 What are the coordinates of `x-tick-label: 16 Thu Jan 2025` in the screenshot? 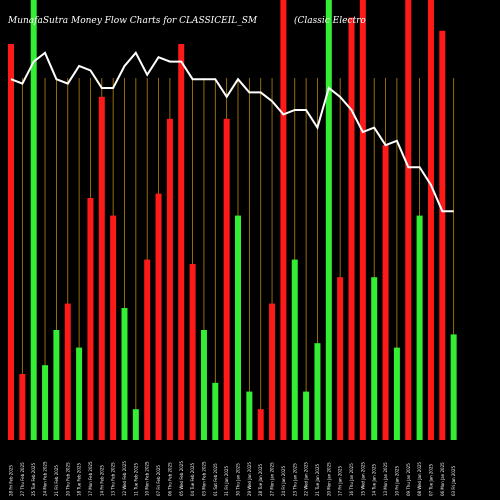 It's located at (351, 479).